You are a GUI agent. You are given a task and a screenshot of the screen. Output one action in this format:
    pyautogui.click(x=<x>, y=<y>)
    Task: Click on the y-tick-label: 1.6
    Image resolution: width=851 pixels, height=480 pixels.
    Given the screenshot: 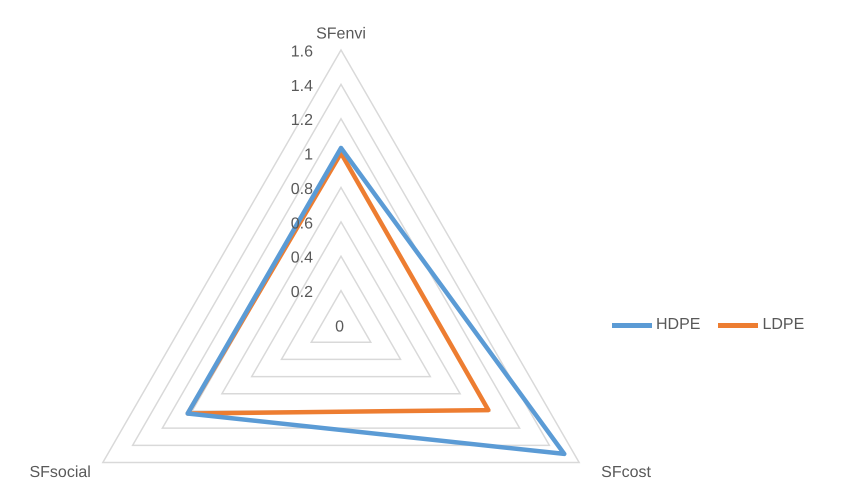 What is the action you would take?
    pyautogui.click(x=302, y=51)
    